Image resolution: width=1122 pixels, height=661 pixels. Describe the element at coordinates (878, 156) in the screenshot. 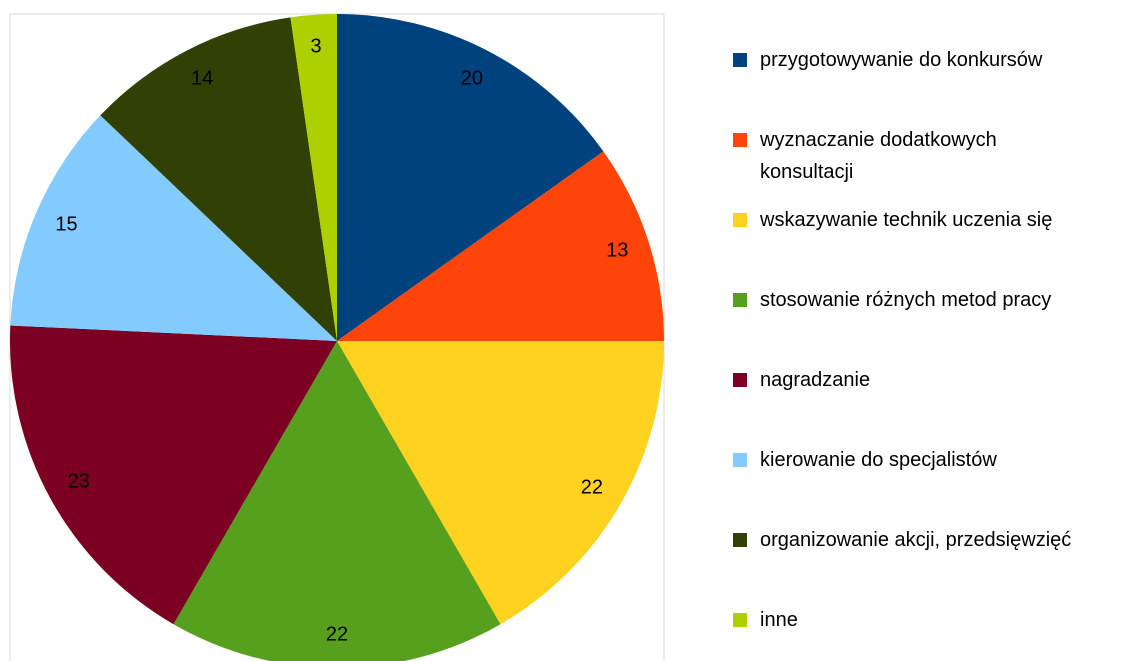

I see `legend-label: wyznaczanie dodatkowych konsultacji` at that location.